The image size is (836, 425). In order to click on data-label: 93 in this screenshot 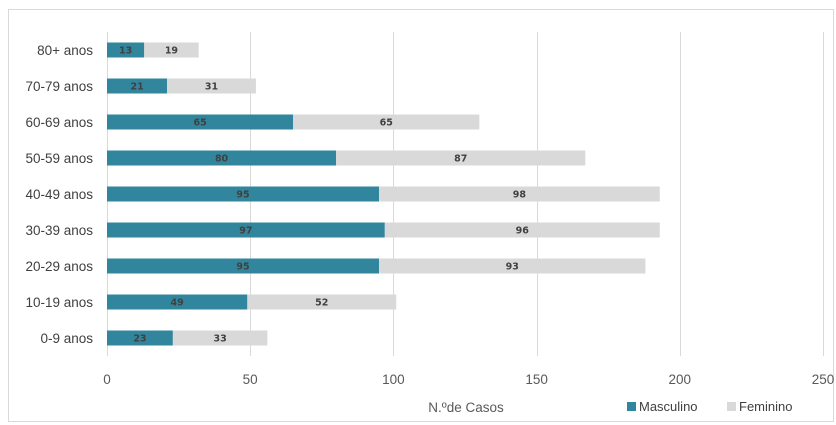, I will do `click(512, 267)`.